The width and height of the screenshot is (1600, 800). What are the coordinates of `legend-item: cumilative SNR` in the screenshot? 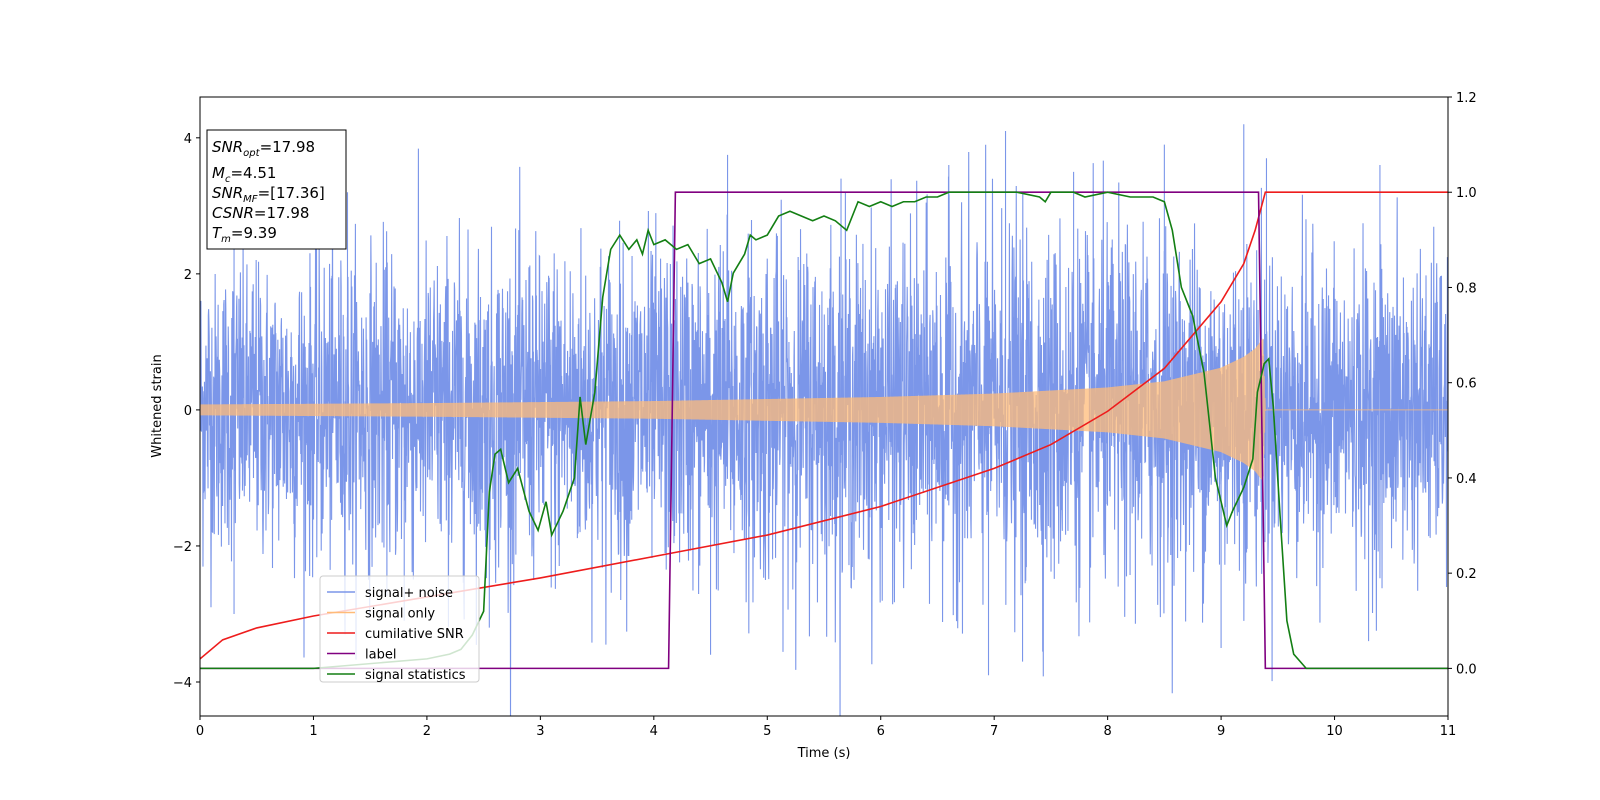 It's located at (395, 634).